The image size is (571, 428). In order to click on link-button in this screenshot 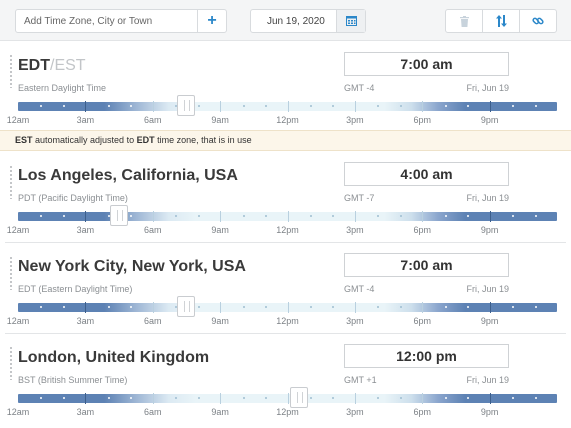, I will do `click(538, 21)`.